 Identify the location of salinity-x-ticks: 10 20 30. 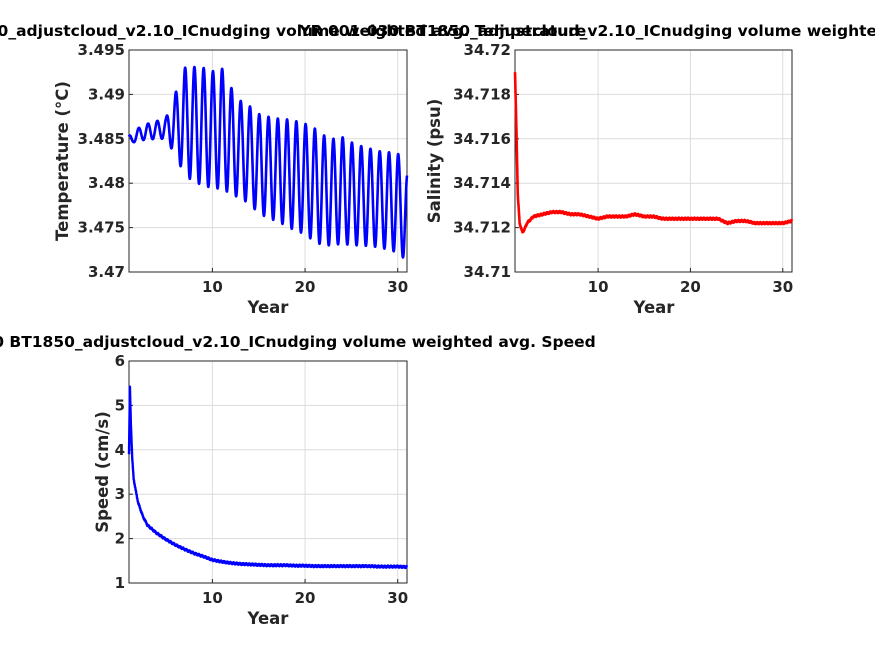
(690, 282).